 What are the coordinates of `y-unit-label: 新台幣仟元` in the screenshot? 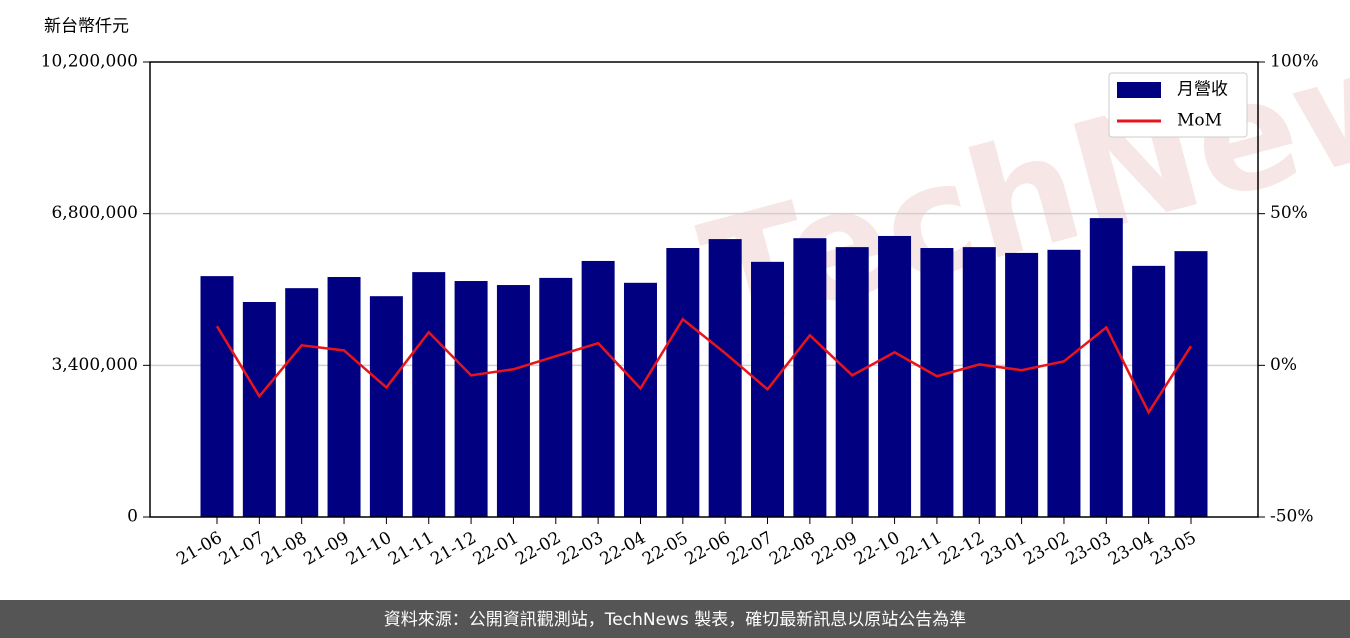 It's located at (86, 27).